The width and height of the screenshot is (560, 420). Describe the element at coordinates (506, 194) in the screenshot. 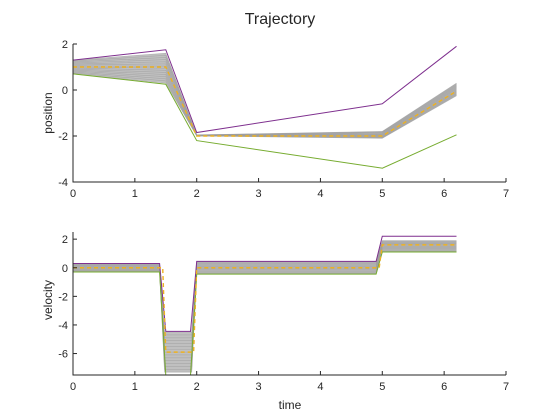

I see `x-tick-label-0-7: 7` at that location.